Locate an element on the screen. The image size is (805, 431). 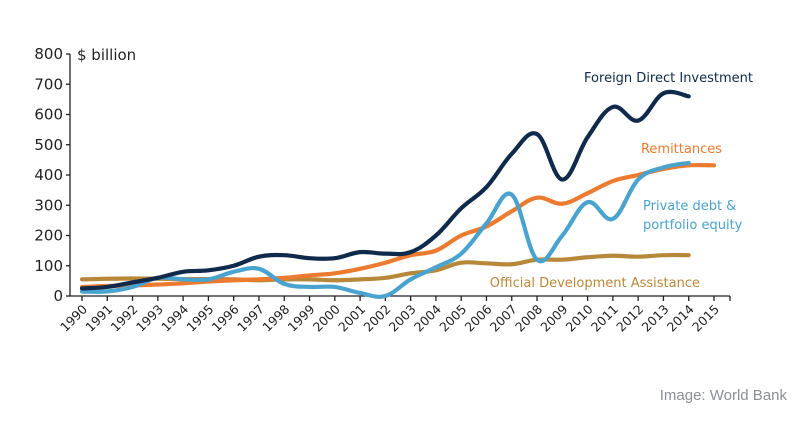
y-tick-label: 500 is located at coordinates (48, 145).